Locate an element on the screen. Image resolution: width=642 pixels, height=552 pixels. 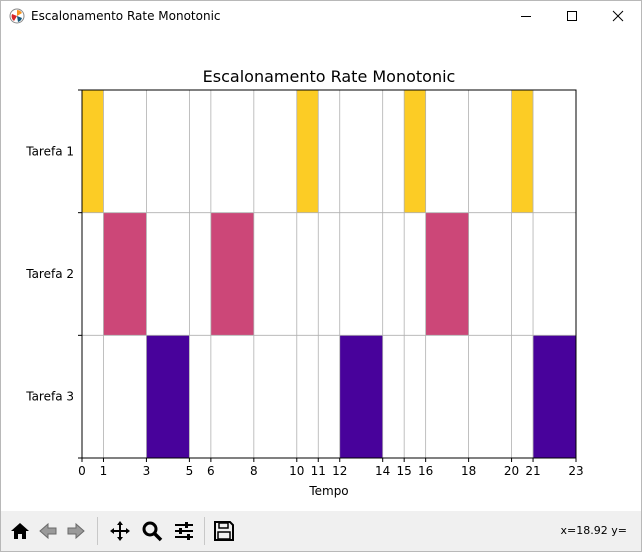
x-tick-label: 8 is located at coordinates (254, 471).